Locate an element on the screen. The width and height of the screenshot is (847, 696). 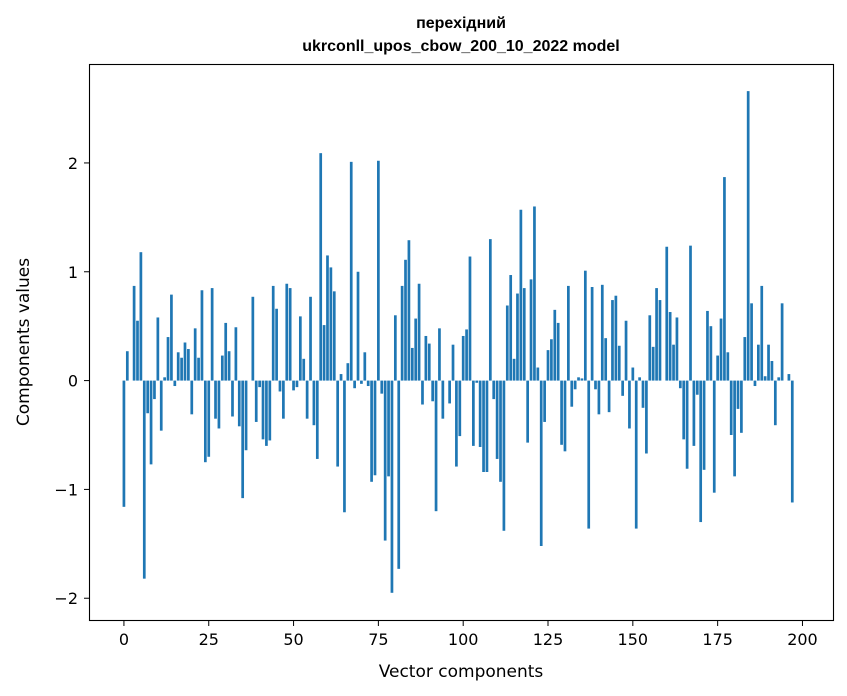
x-tick-label: 100 is located at coordinates (463, 639).